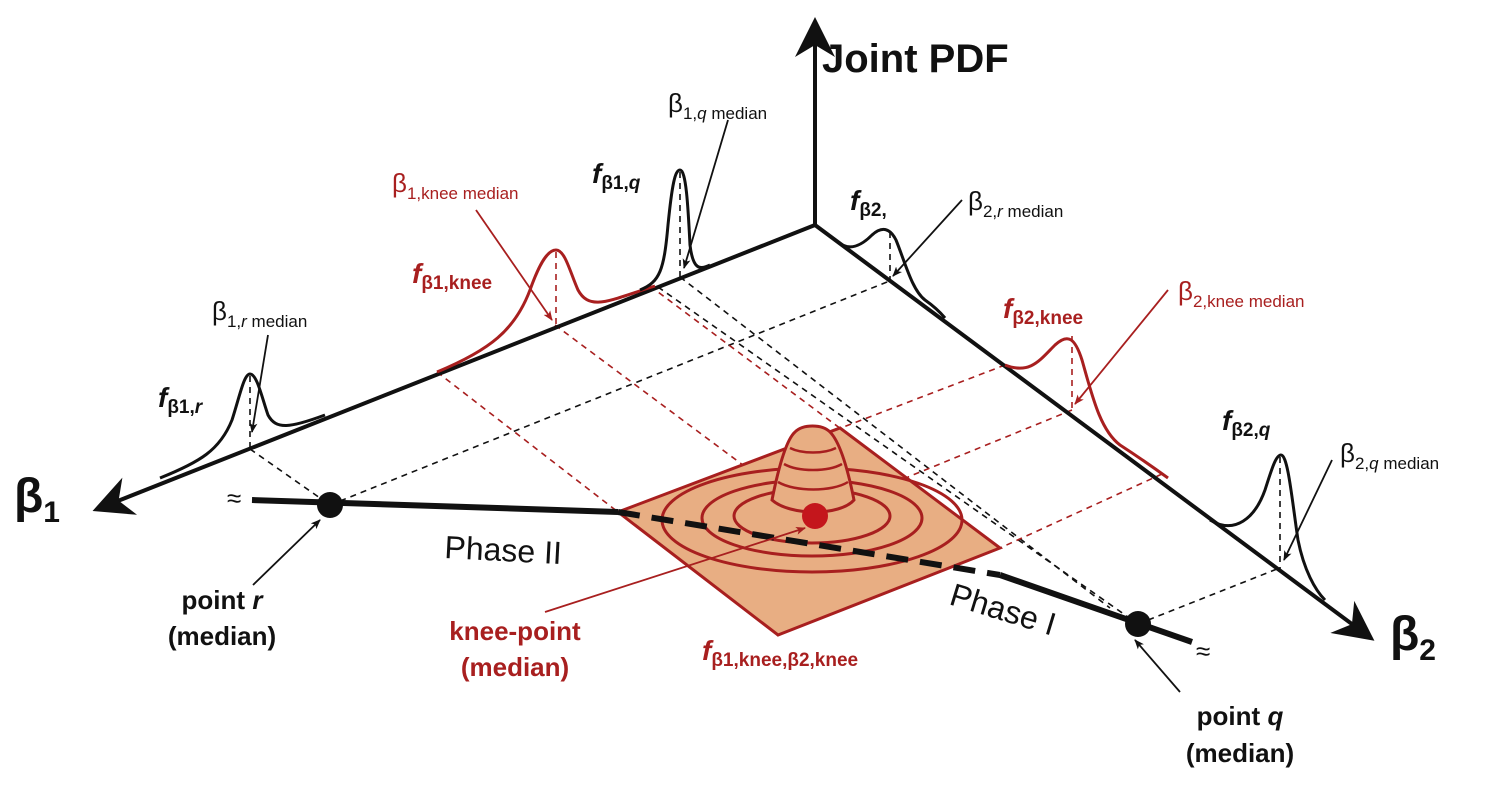 This screenshot has height=792, width=1512. I want to click on joint-pdf, so click(809, 530).